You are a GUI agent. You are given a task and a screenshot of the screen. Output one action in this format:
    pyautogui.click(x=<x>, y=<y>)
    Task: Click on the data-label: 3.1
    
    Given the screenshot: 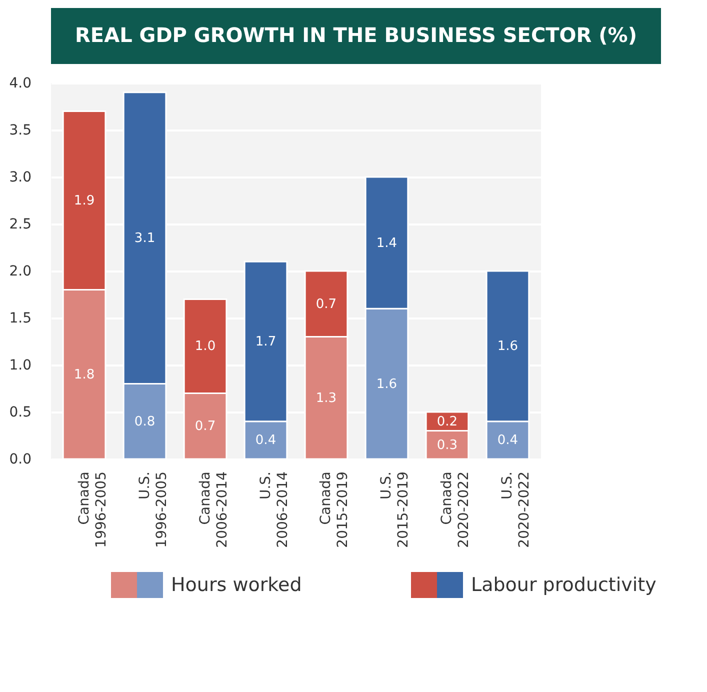 What is the action you would take?
    pyautogui.click(x=145, y=238)
    